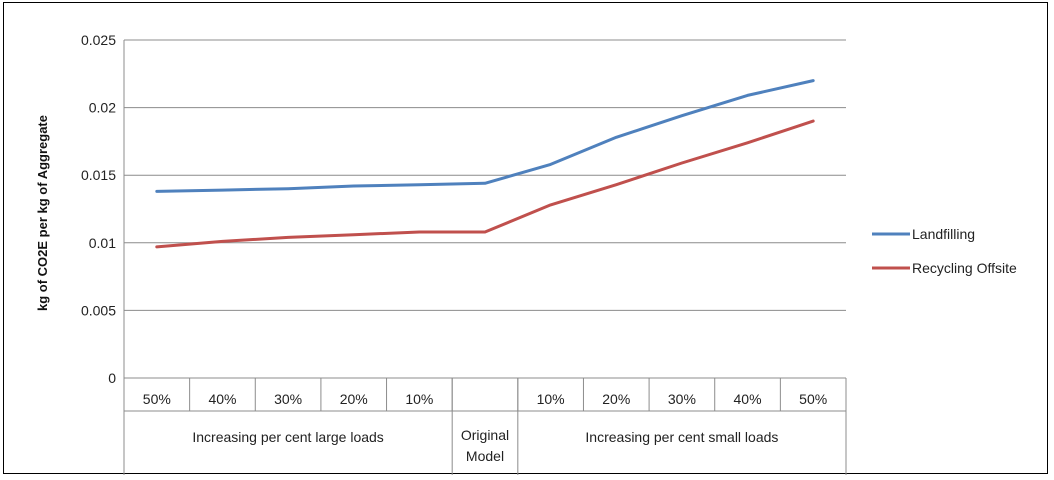 Image resolution: width=1054 pixels, height=480 pixels. Describe the element at coordinates (98, 175) in the screenshot. I see `y-tick-label: 0.015` at that location.